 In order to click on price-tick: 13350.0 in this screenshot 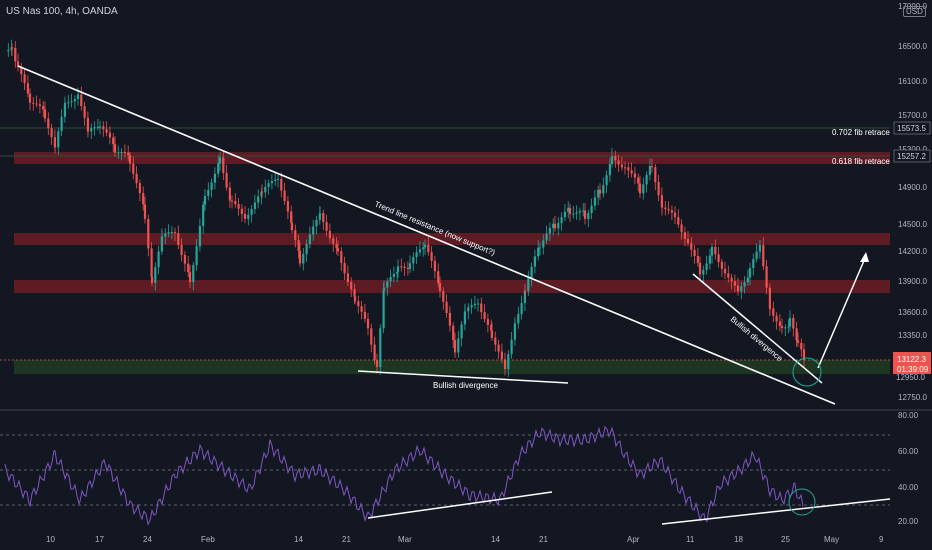, I will do `click(912, 335)`.